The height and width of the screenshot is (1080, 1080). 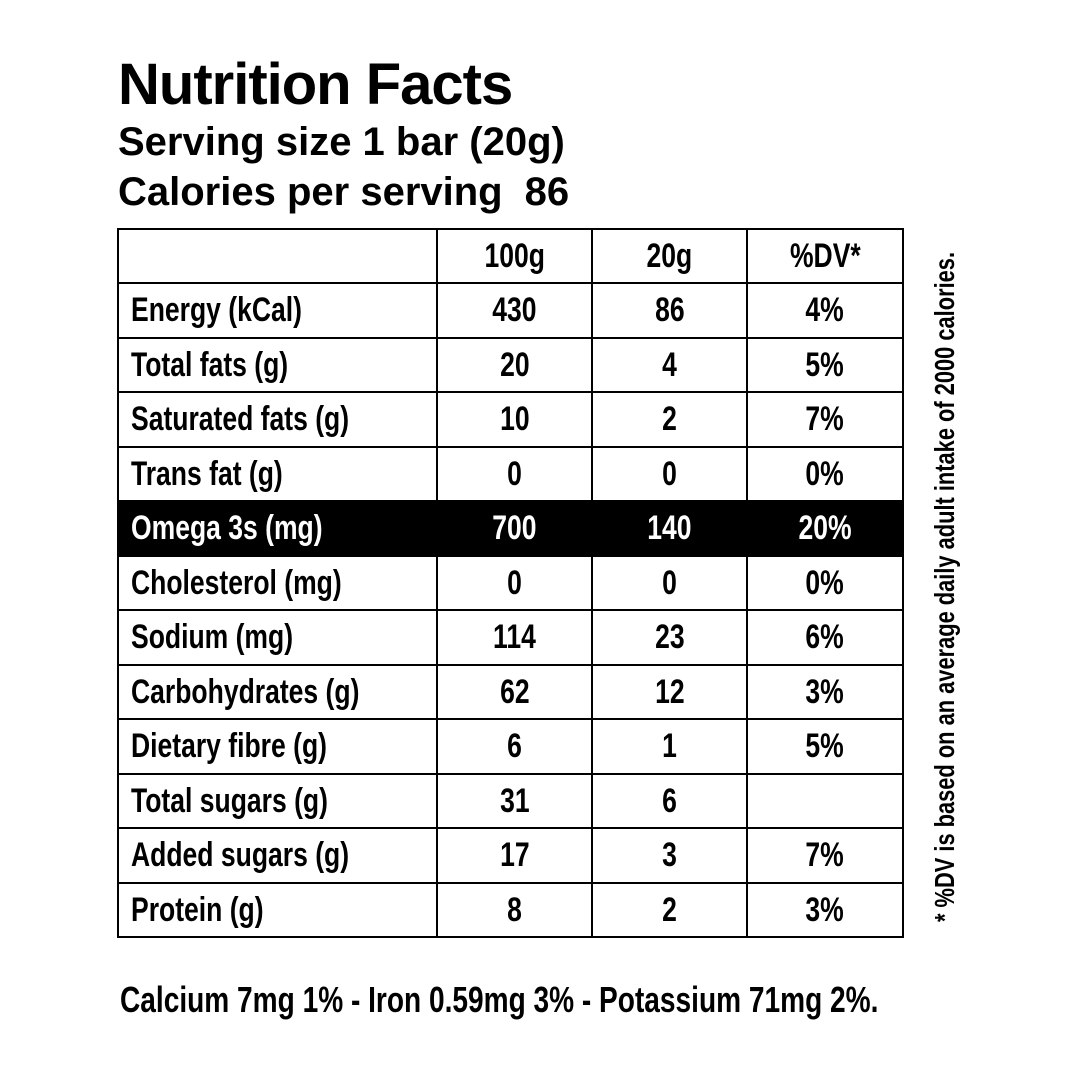 I want to click on nutrient-label: Saturated fats (g), so click(x=277, y=419).